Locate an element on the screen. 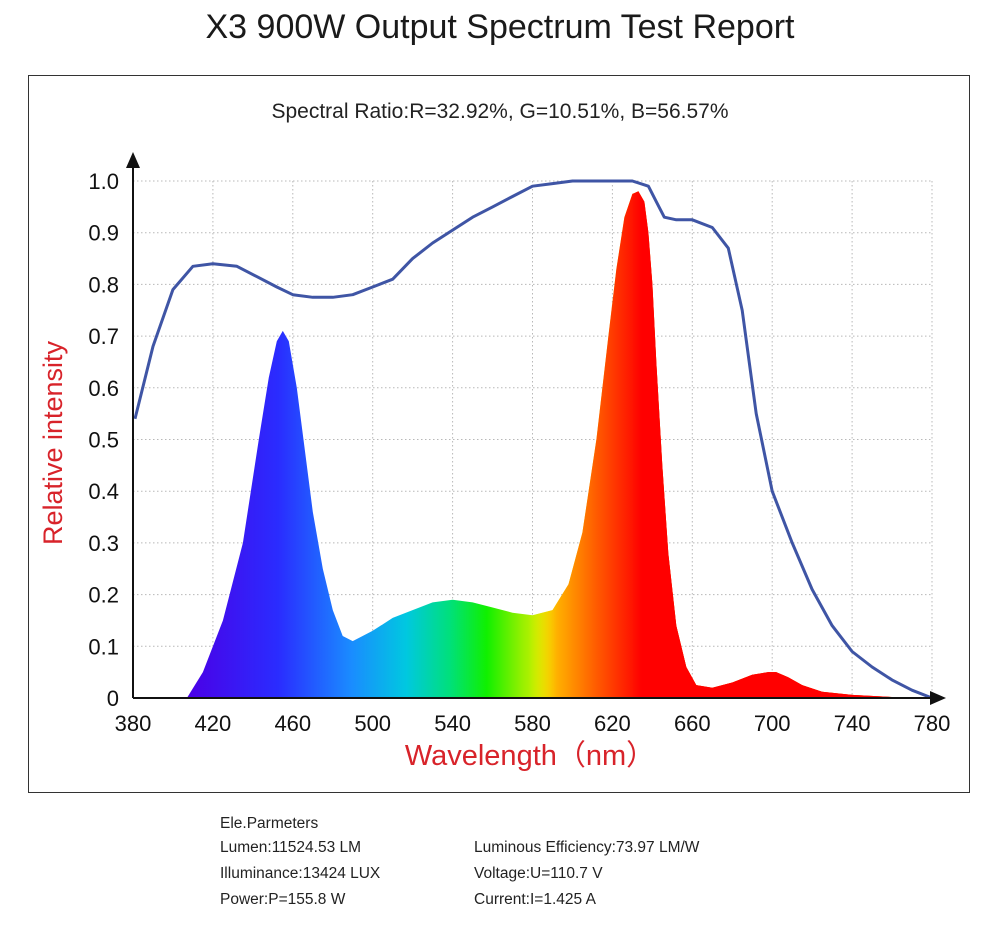 The width and height of the screenshot is (1000, 933). y-tick-label: 0.2 is located at coordinates (103, 595).